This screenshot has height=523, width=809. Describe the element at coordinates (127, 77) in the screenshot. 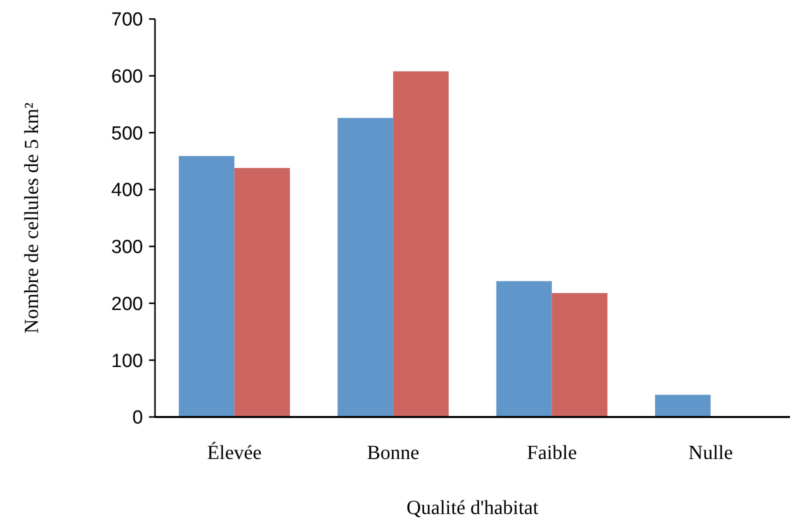

I see `y-tick-label: 600` at that location.